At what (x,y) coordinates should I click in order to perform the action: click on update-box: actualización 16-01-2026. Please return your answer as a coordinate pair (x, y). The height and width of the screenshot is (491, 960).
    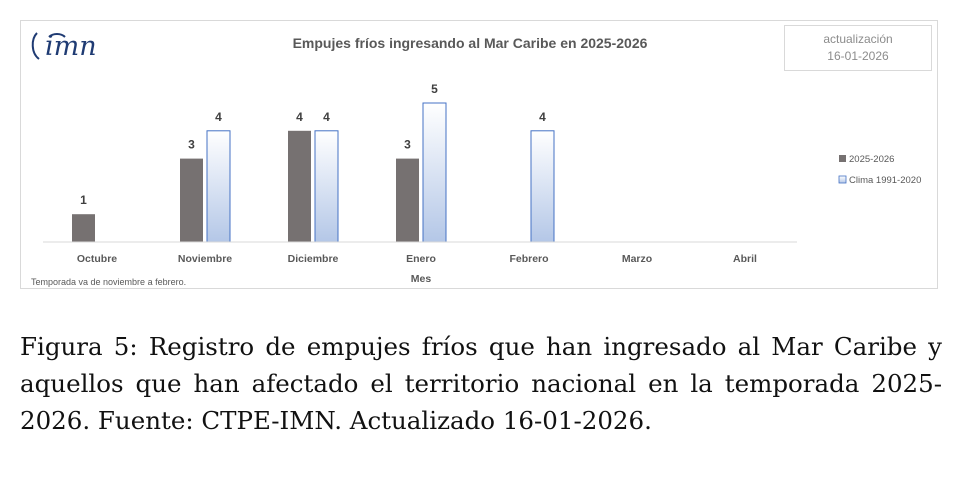
    Looking at the image, I should click on (858, 48).